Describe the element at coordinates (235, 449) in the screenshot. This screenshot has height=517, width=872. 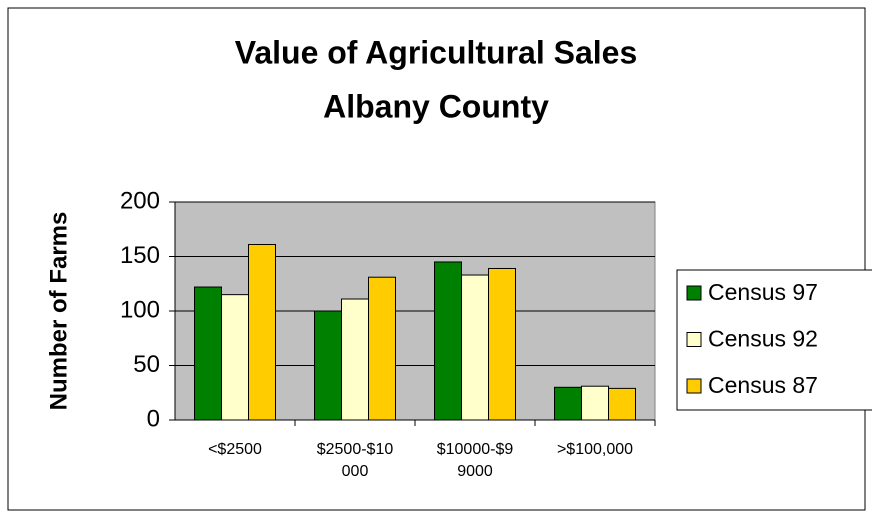
I see `x-tick-label: <$2500` at that location.